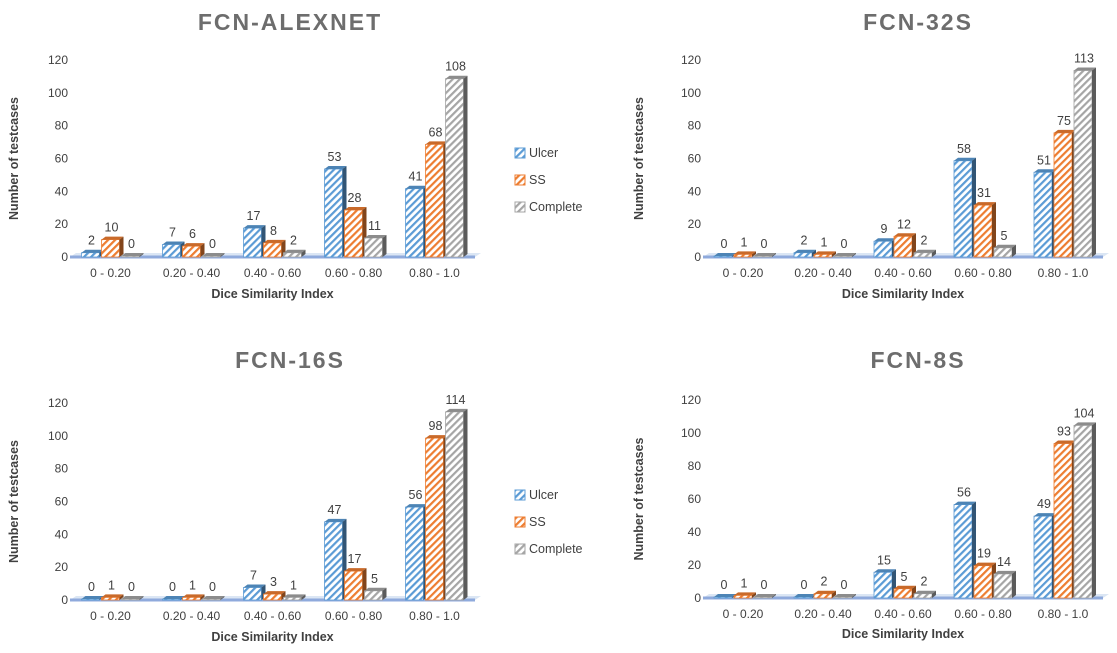 The width and height of the screenshot is (1117, 653). Describe the element at coordinates (112, 228) in the screenshot. I see `data-label: 10` at that location.